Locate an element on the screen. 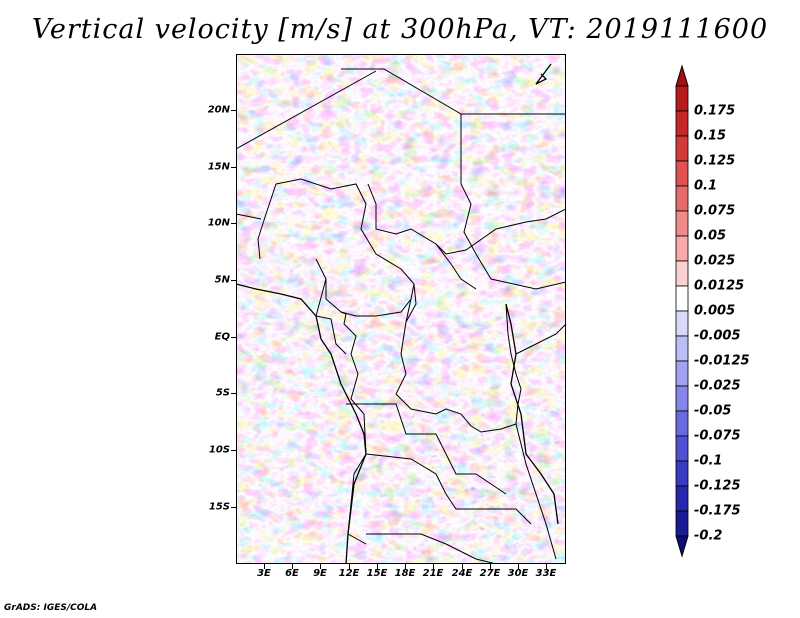 The width and height of the screenshot is (800, 618). lon-label: 12E is located at coordinates (349, 573).